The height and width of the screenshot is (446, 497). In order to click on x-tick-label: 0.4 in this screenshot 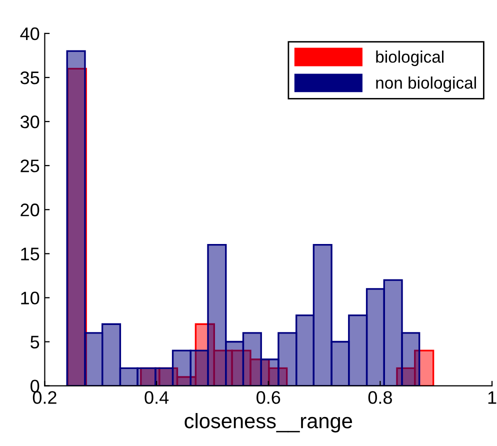, I will do `click(156, 397)`.